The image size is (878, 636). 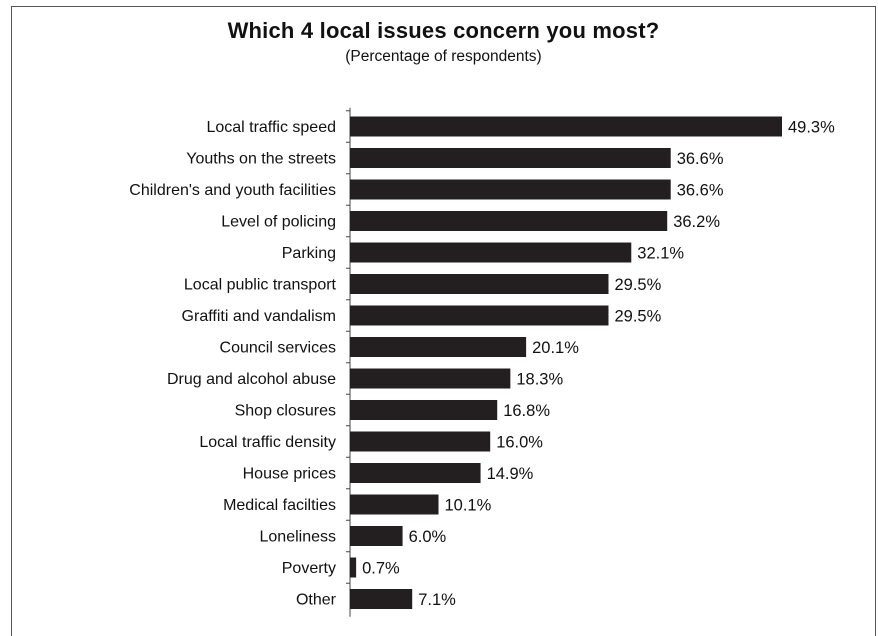 I want to click on category-label: Medical facilties, so click(x=279, y=505).